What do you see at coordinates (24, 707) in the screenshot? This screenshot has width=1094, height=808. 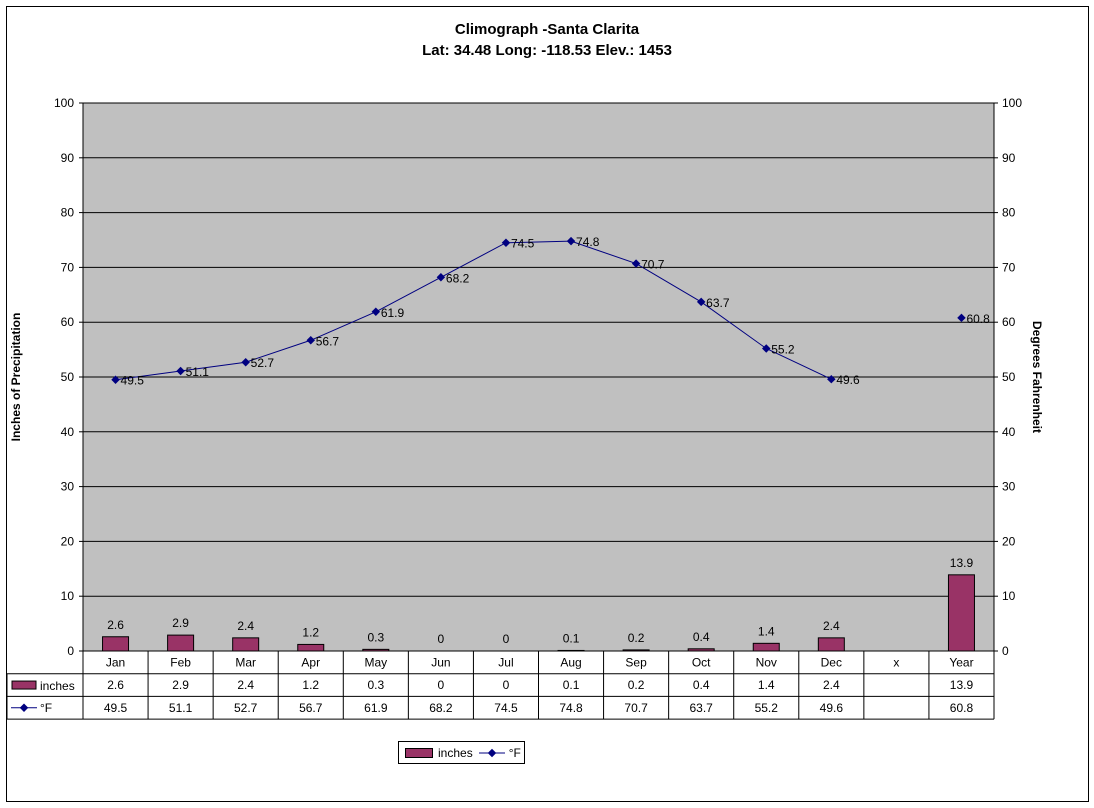 I see `table-key-marker` at bounding box center [24, 707].